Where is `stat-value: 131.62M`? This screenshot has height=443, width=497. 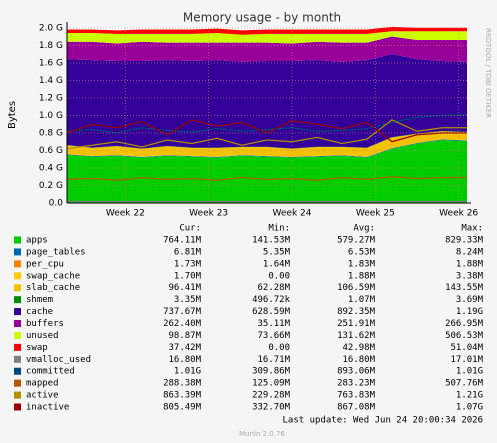
stat-value: 131.62M is located at coordinates (356, 336).